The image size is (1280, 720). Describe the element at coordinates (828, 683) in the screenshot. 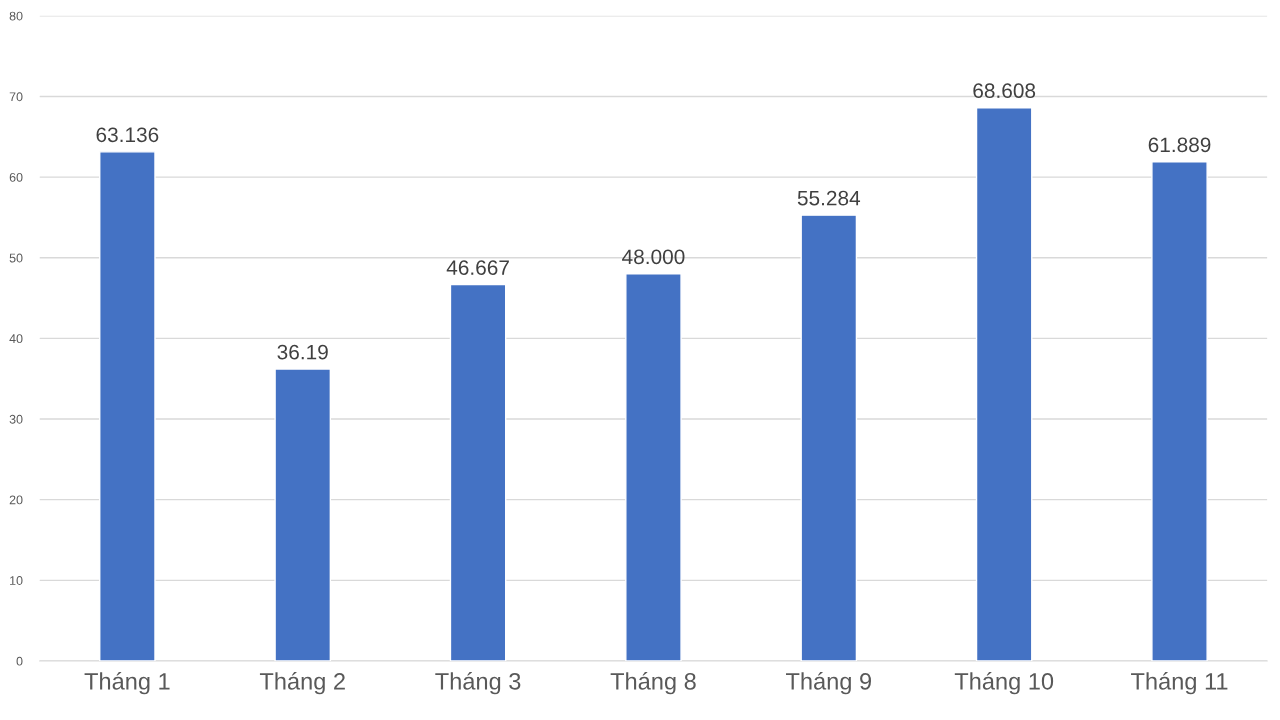

I see `x-tick-label: Tháng 9` at that location.